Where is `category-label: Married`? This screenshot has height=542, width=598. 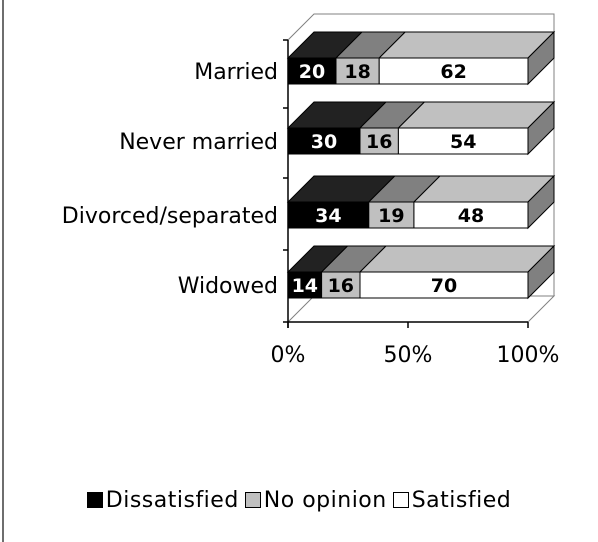
category-label: Married is located at coordinates (236, 72).